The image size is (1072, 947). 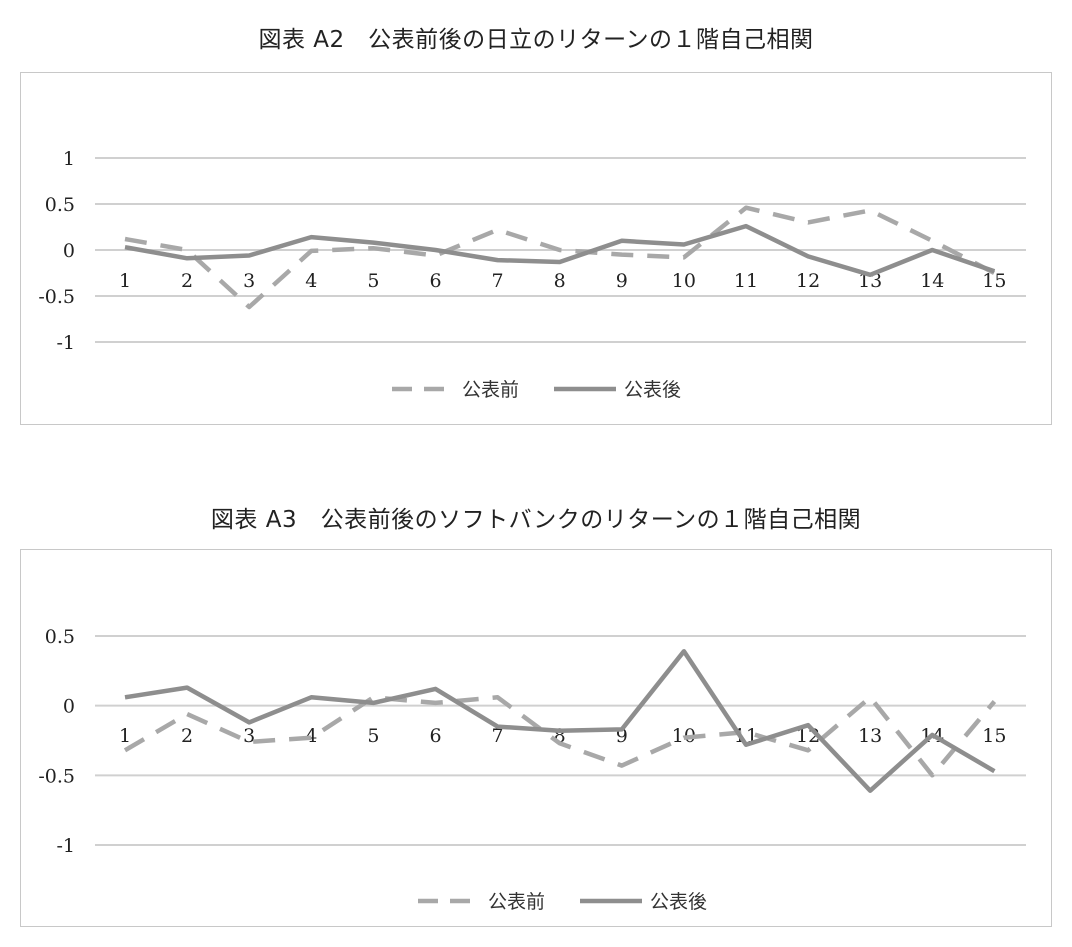 I want to click on a2-y-tick-label: -0.5, so click(x=56, y=297).